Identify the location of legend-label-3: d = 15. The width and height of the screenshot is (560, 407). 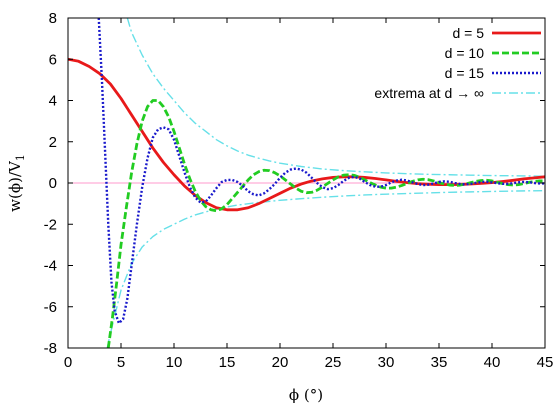
(465, 73).